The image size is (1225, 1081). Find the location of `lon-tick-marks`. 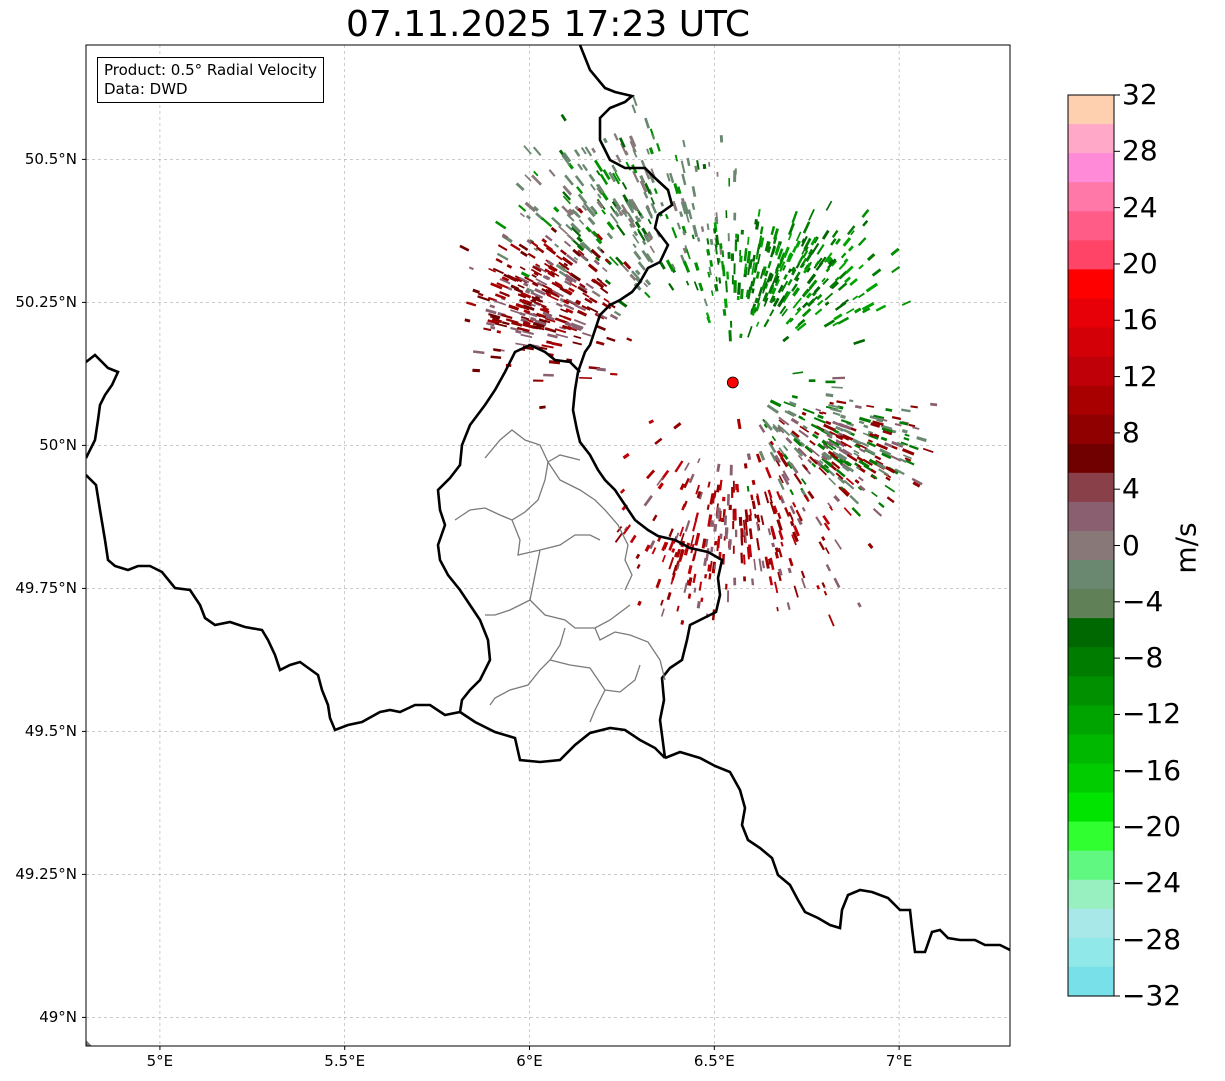

lon-tick-marks is located at coordinates (529, 1048).